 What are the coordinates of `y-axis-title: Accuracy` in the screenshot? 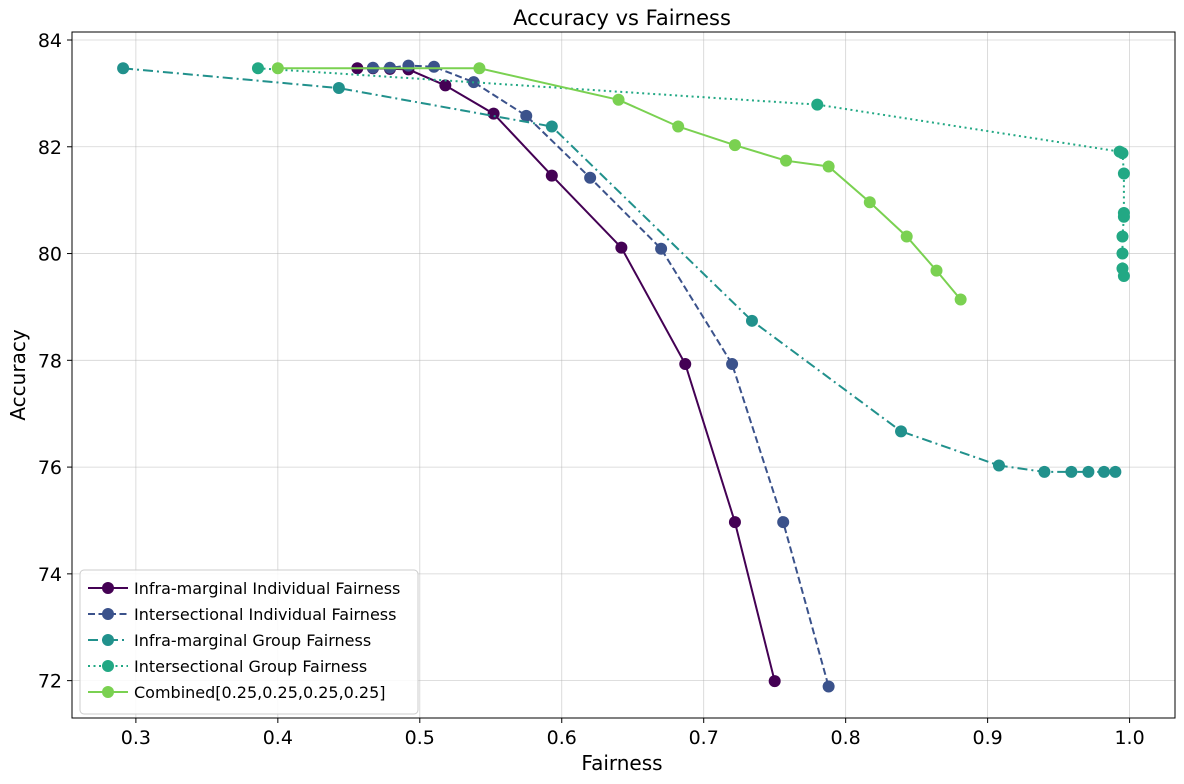 It's located at (18, 374).